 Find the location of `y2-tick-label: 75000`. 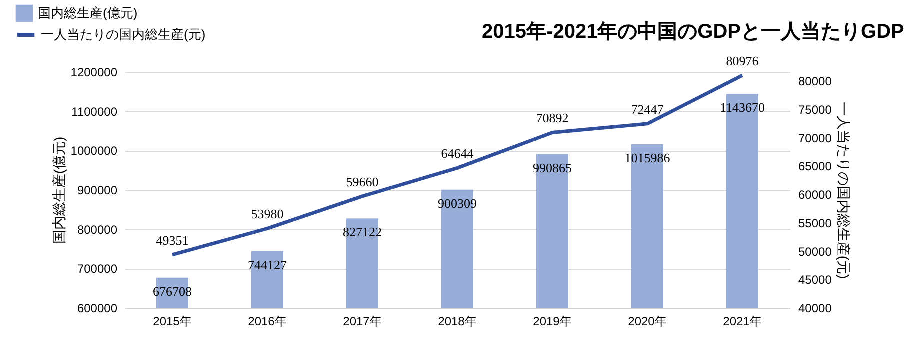

y2-tick-label: 75000 is located at coordinates (815, 109).